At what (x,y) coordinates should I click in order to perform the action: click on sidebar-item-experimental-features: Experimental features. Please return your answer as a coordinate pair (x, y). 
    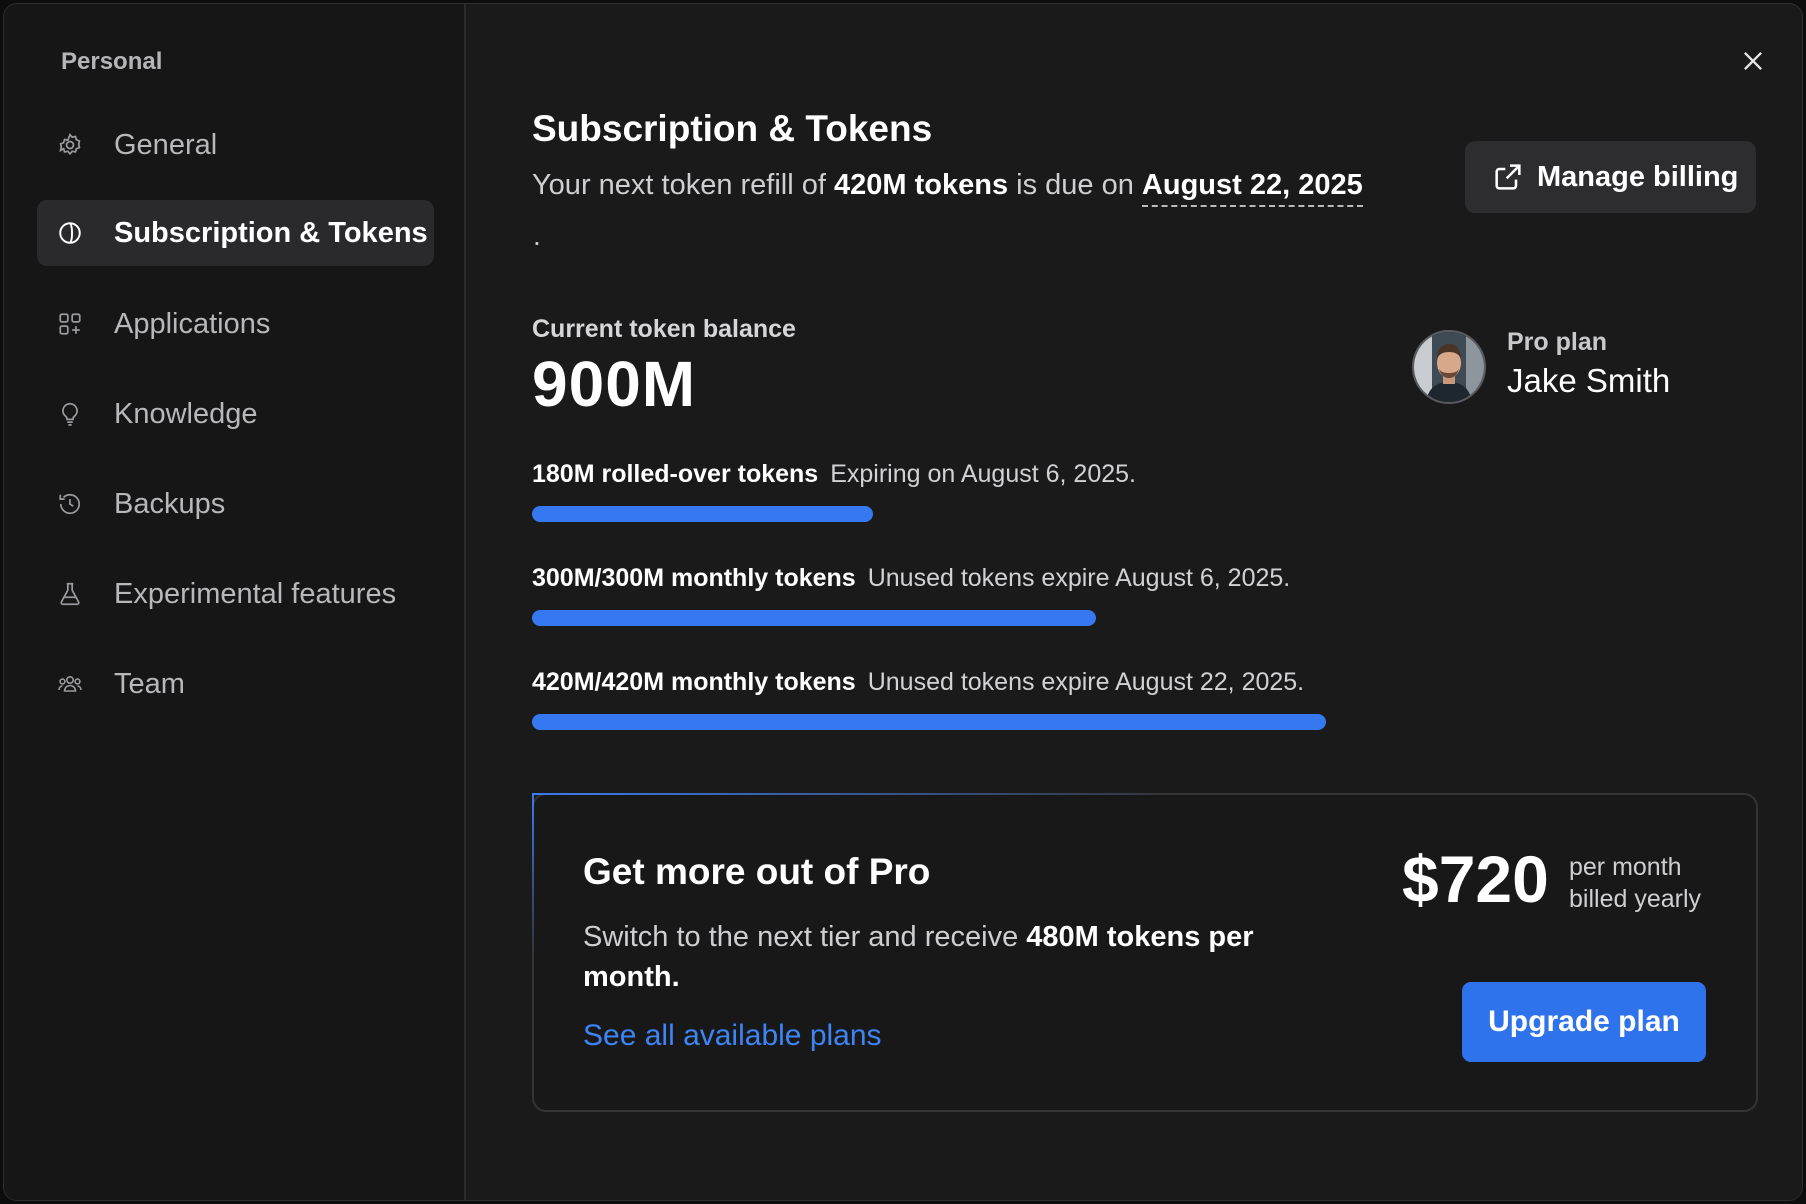
    Looking at the image, I should click on (235, 594).